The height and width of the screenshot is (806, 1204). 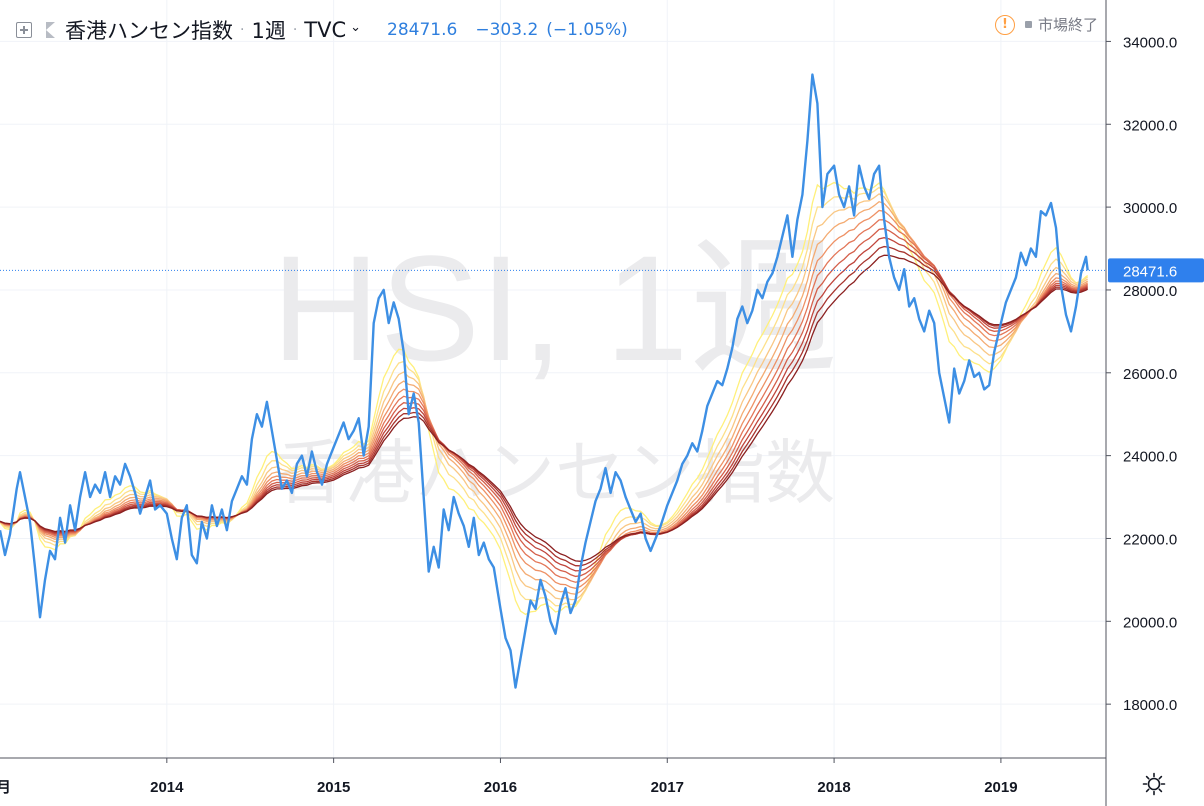 What do you see at coordinates (1067, 25) in the screenshot?
I see `market-status-text: 市場終了` at bounding box center [1067, 25].